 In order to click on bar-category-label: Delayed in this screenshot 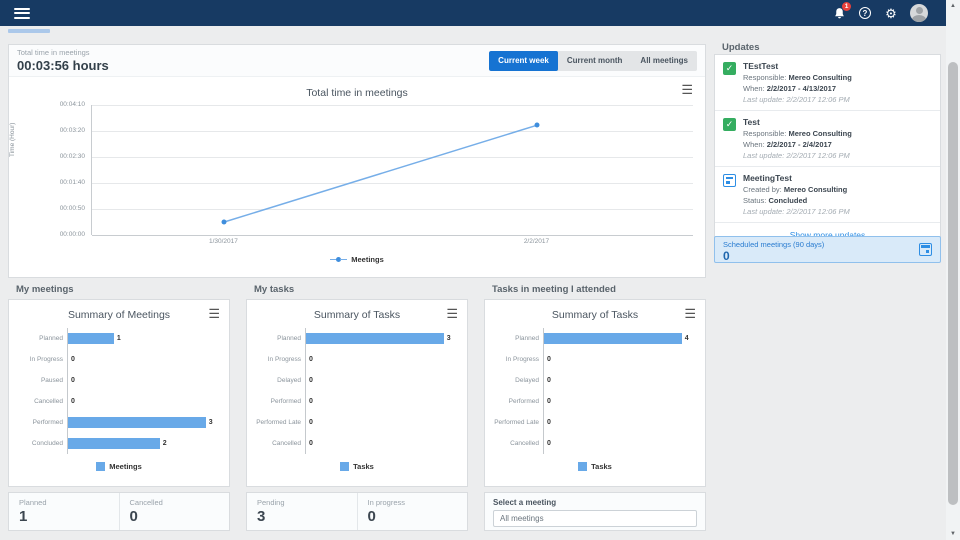, I will do `click(527, 380)`.